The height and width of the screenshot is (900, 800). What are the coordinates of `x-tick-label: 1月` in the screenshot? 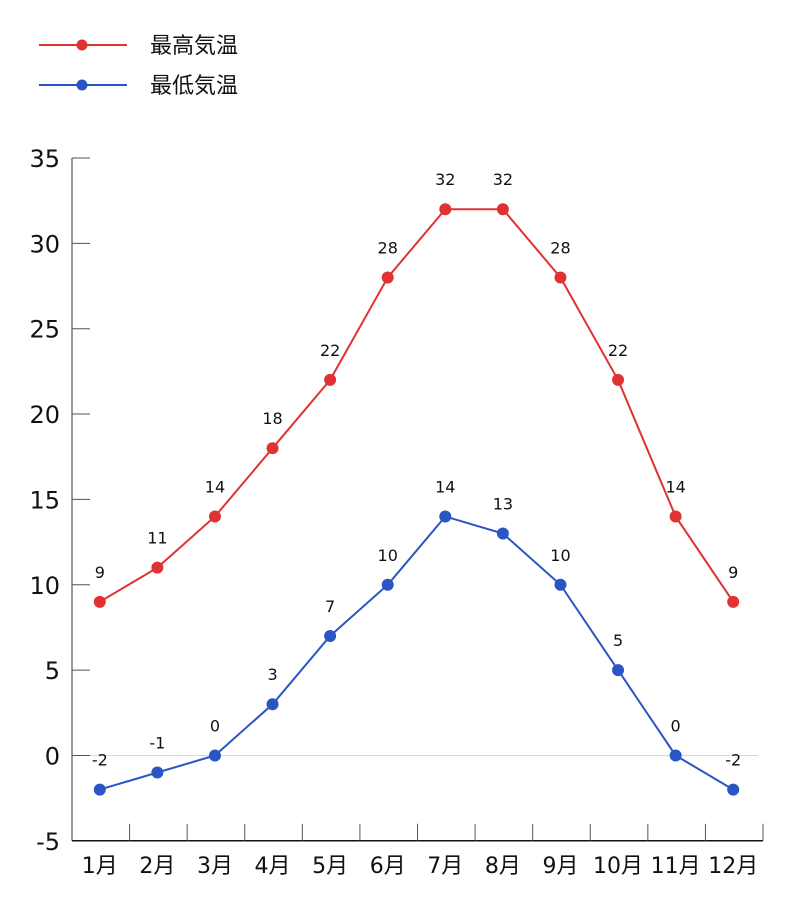 It's located at (100, 866).